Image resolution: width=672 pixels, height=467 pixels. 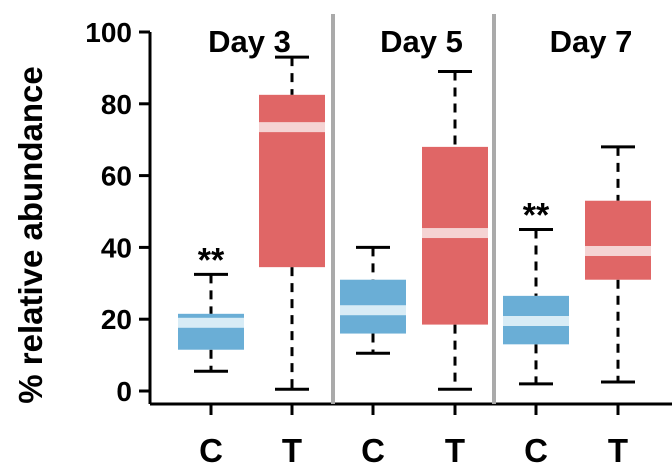 What do you see at coordinates (116, 104) in the screenshot?
I see `y-tick-label: 80` at bounding box center [116, 104].